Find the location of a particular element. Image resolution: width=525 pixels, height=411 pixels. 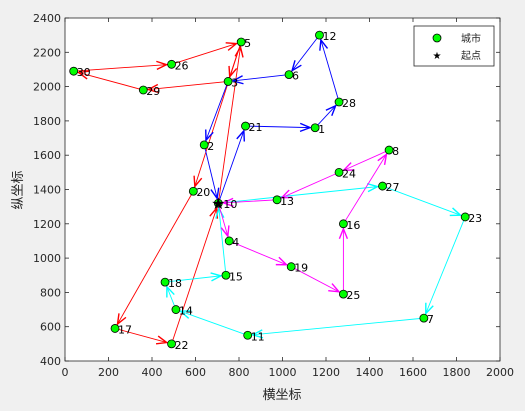

x-axis-label: 横坐标 is located at coordinates (281, 395).